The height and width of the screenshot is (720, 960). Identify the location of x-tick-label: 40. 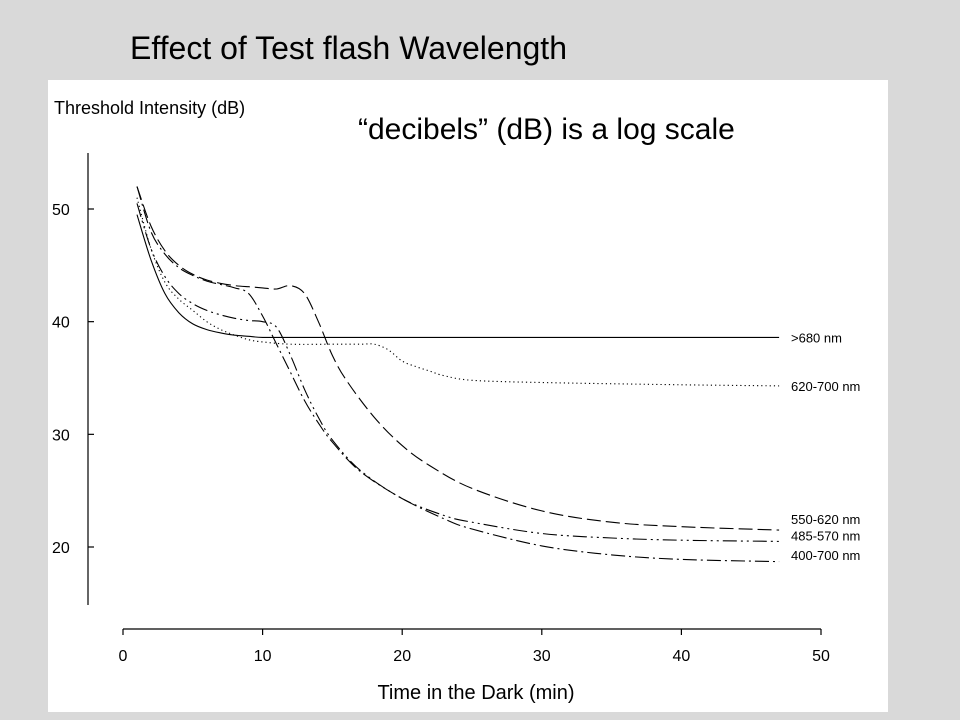
(682, 656).